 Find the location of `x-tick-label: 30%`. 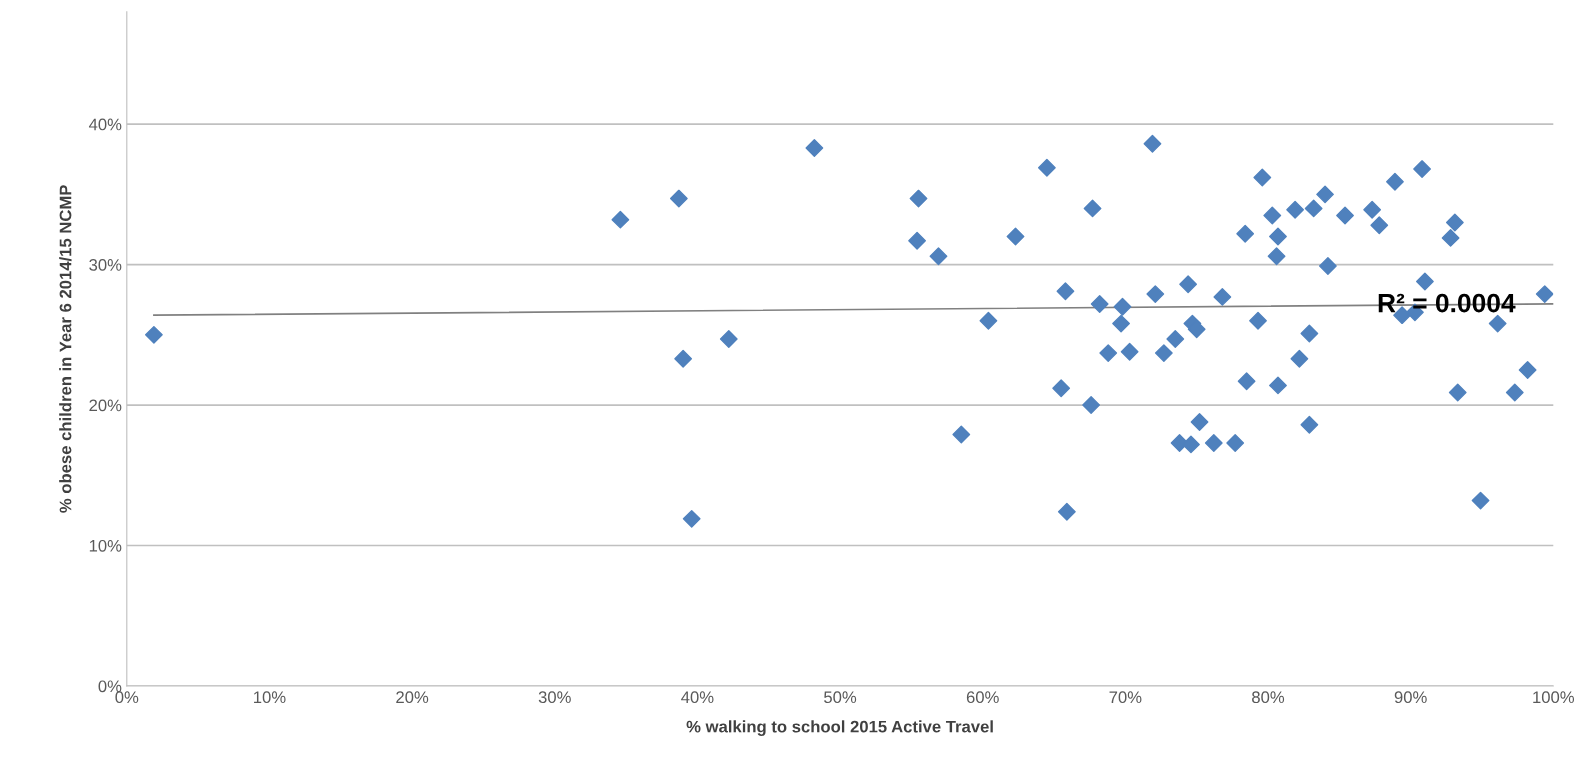

x-tick-label: 30% is located at coordinates (554, 697).